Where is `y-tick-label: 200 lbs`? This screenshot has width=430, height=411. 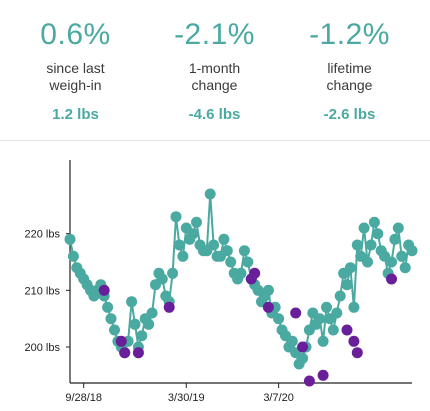
y-tick-label: 200 lbs is located at coordinates (43, 348).